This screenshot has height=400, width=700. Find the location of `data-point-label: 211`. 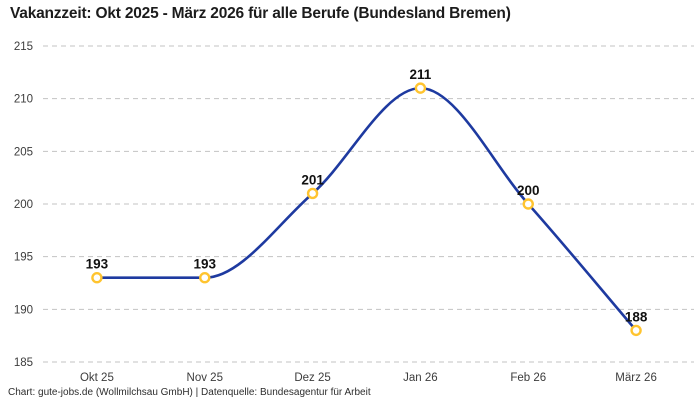

data-point-label: 211 is located at coordinates (421, 74).